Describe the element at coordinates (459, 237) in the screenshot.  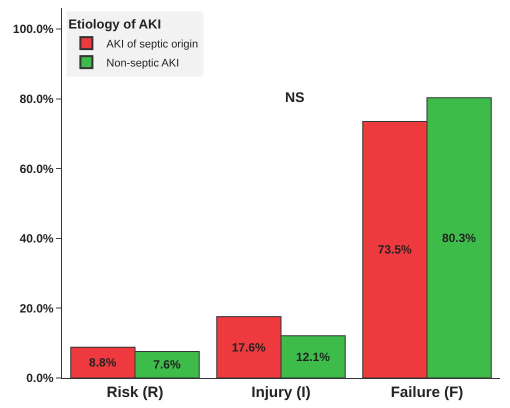
I see `data-label: 80.3%` at that location.